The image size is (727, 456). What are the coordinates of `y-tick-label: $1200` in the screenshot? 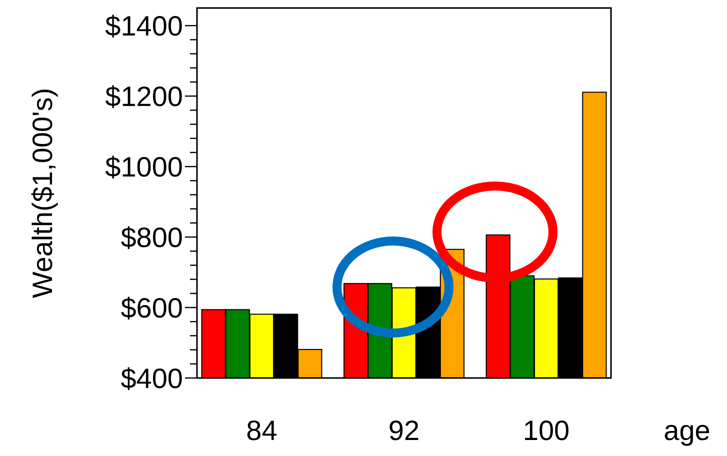 It's located at (144, 96).